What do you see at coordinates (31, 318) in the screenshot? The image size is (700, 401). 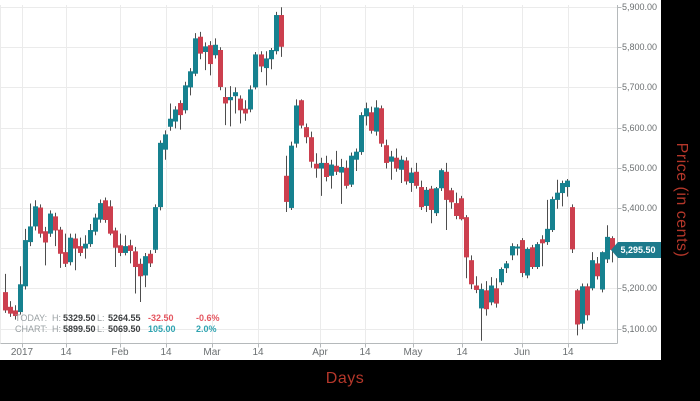 I see `today-label: TODAY:` at bounding box center [31, 318].